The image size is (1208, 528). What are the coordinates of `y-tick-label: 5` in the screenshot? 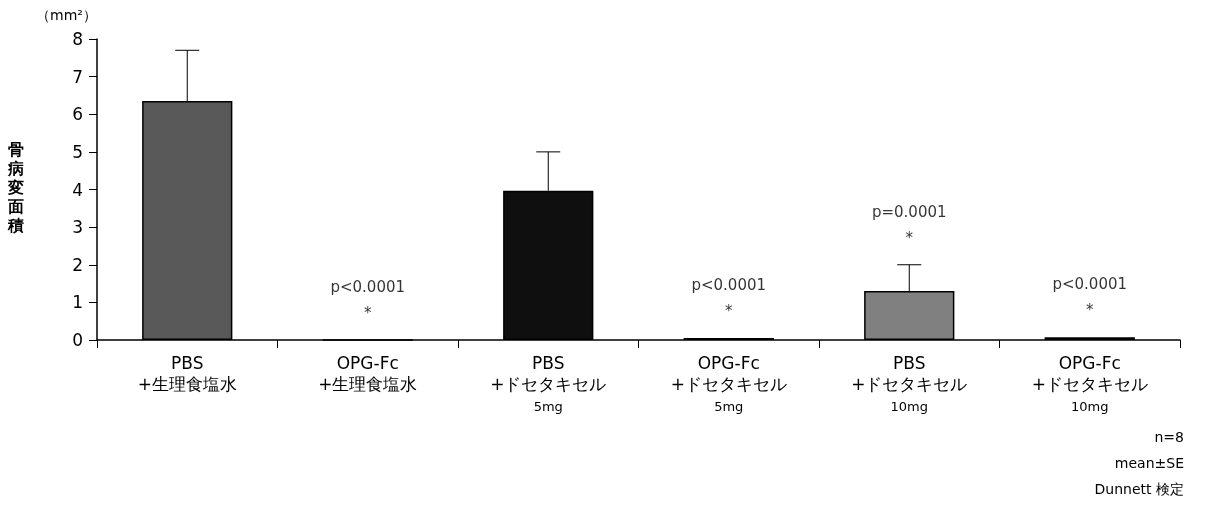 It's located at (77, 151).